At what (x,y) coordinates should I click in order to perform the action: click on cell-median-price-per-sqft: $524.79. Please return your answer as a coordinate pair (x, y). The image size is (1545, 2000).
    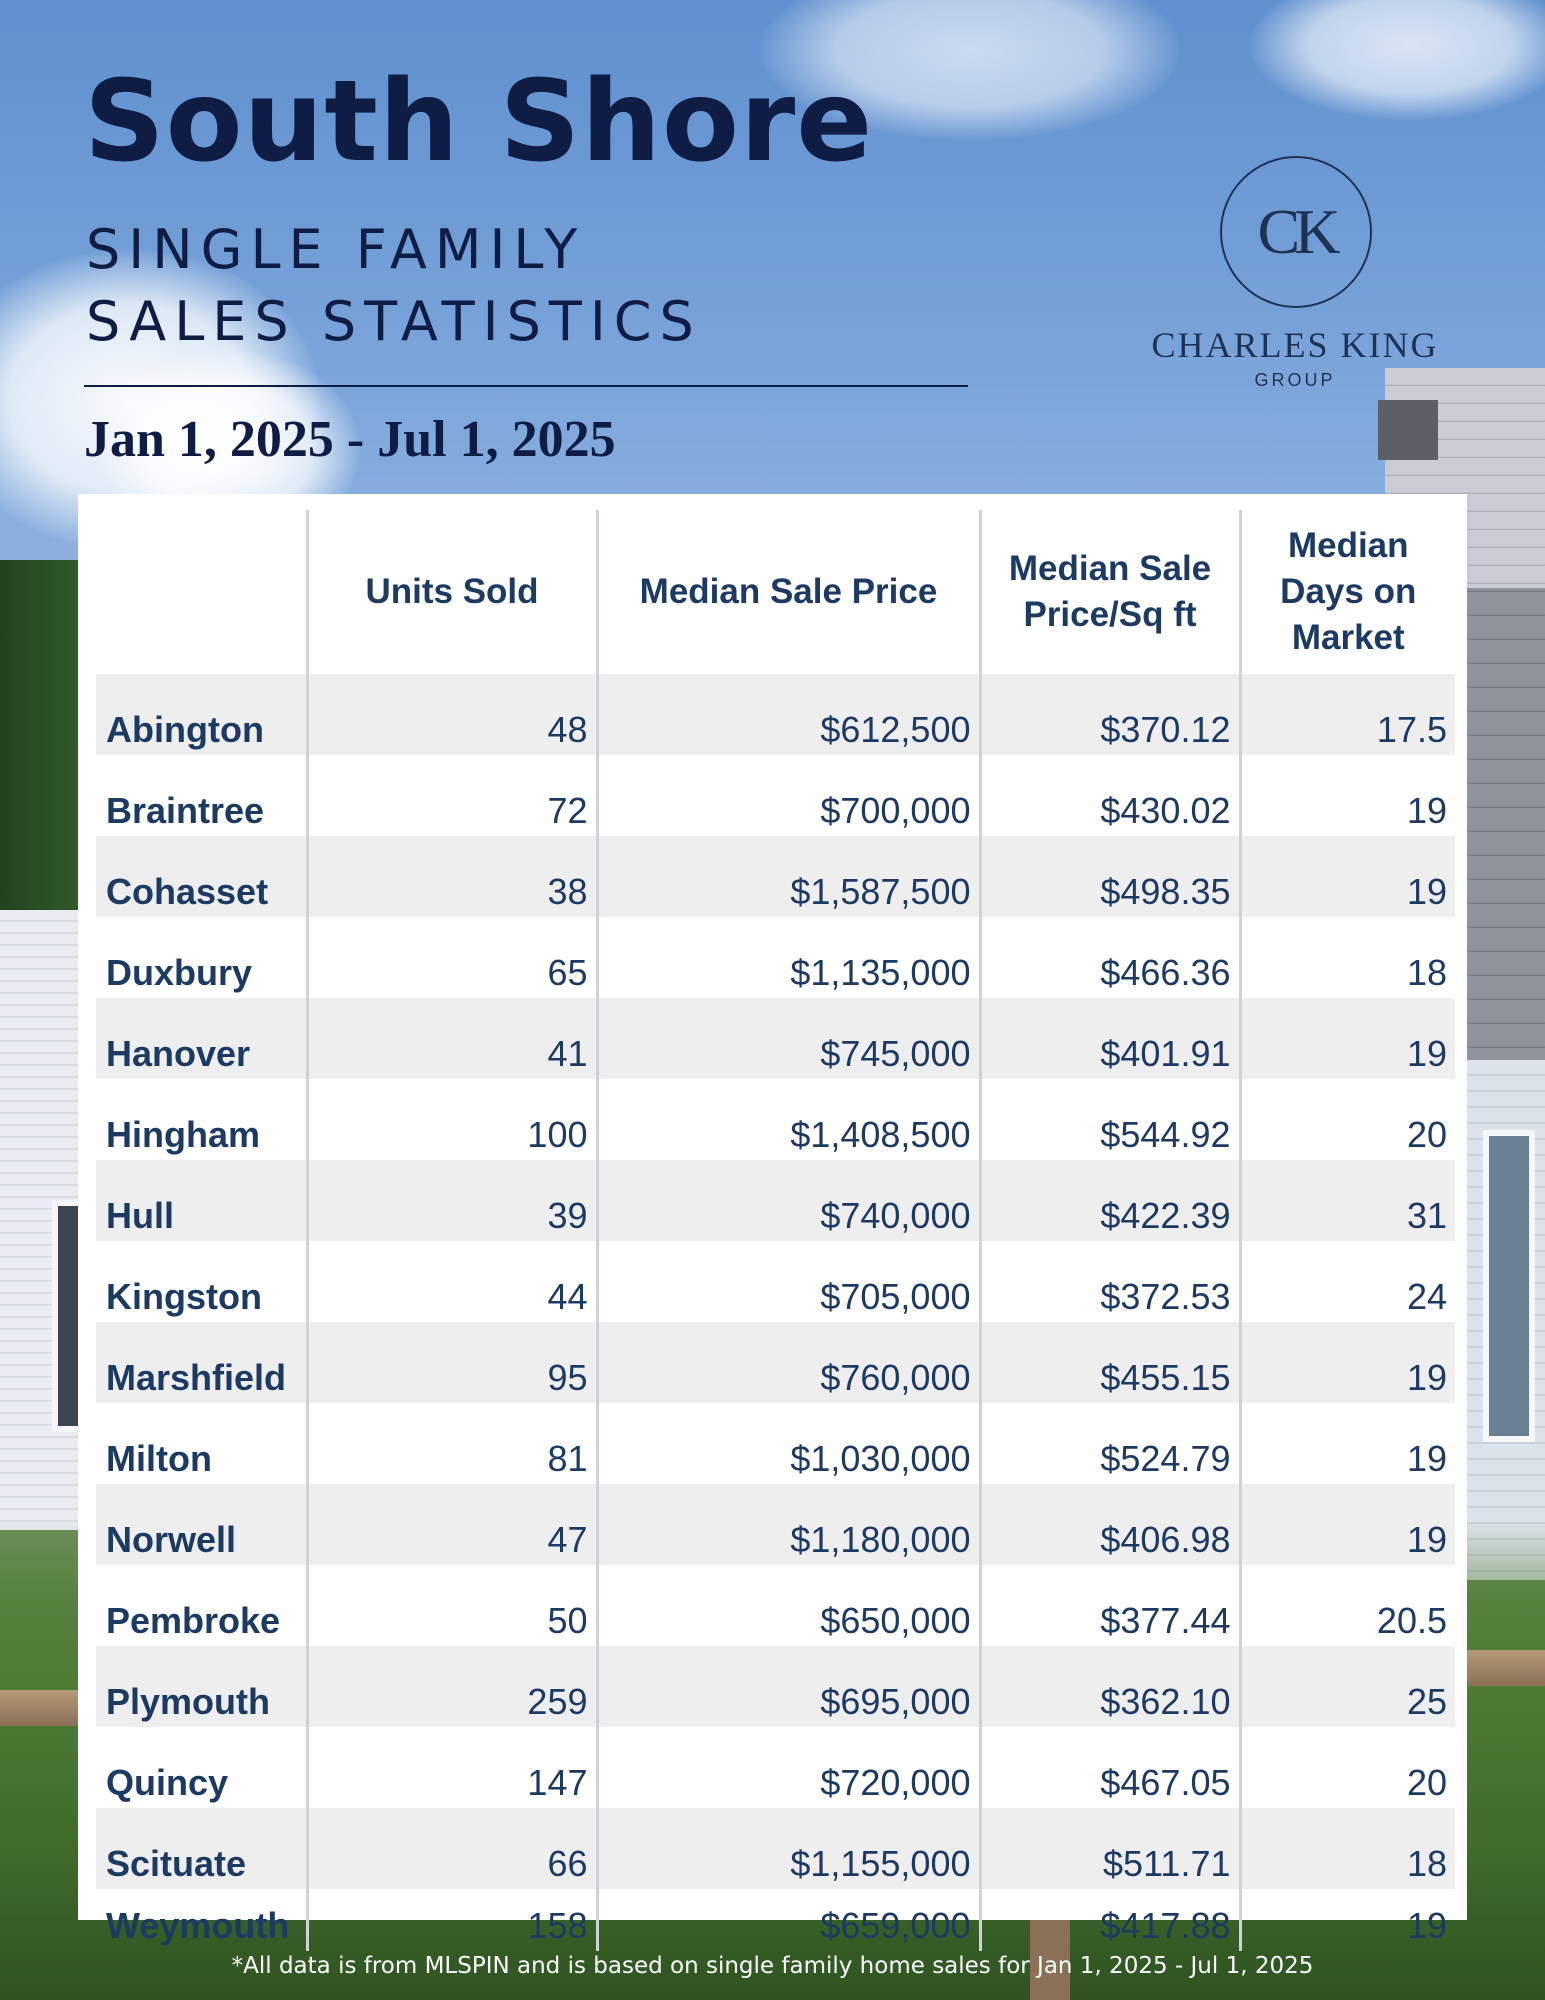
    Looking at the image, I should click on (1109, 1443).